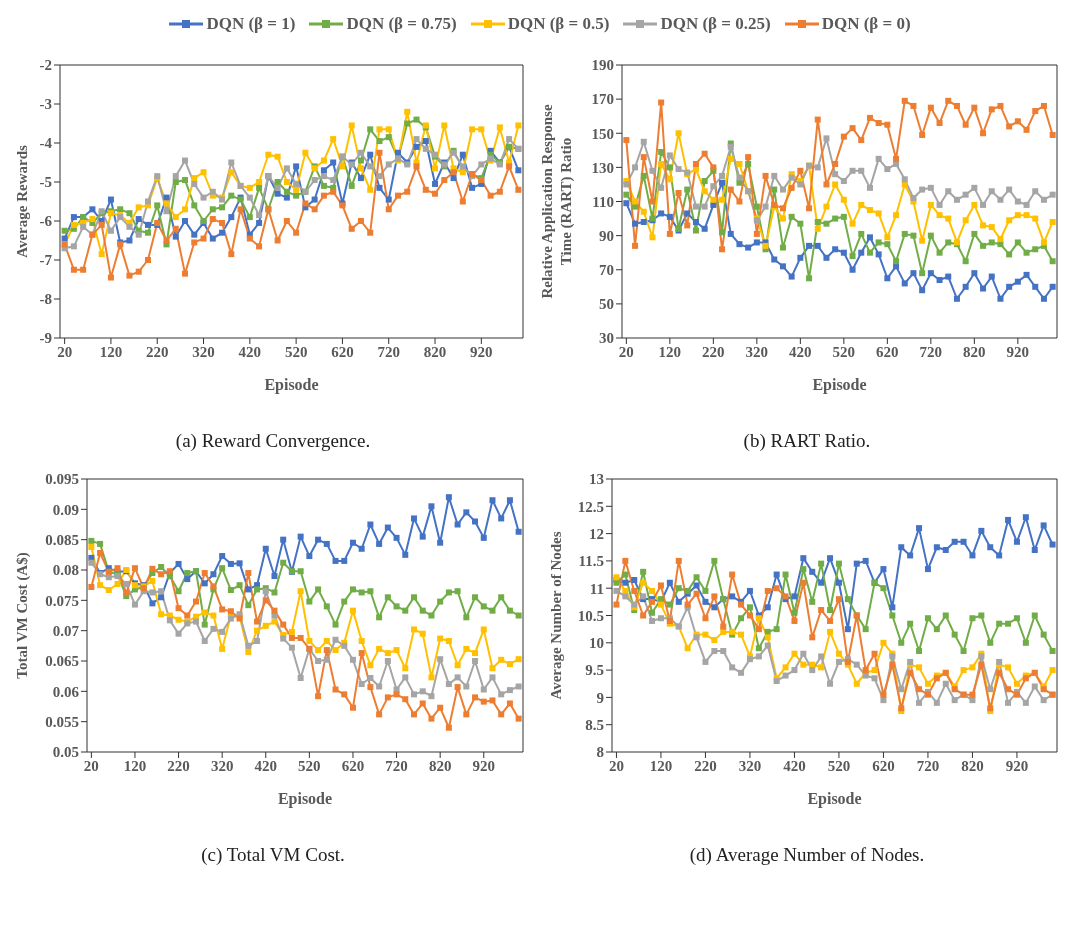 Image resolution: width=1080 pixels, height=929 pixels. I want to click on y-tick-label: 0.095, so click(62, 479).